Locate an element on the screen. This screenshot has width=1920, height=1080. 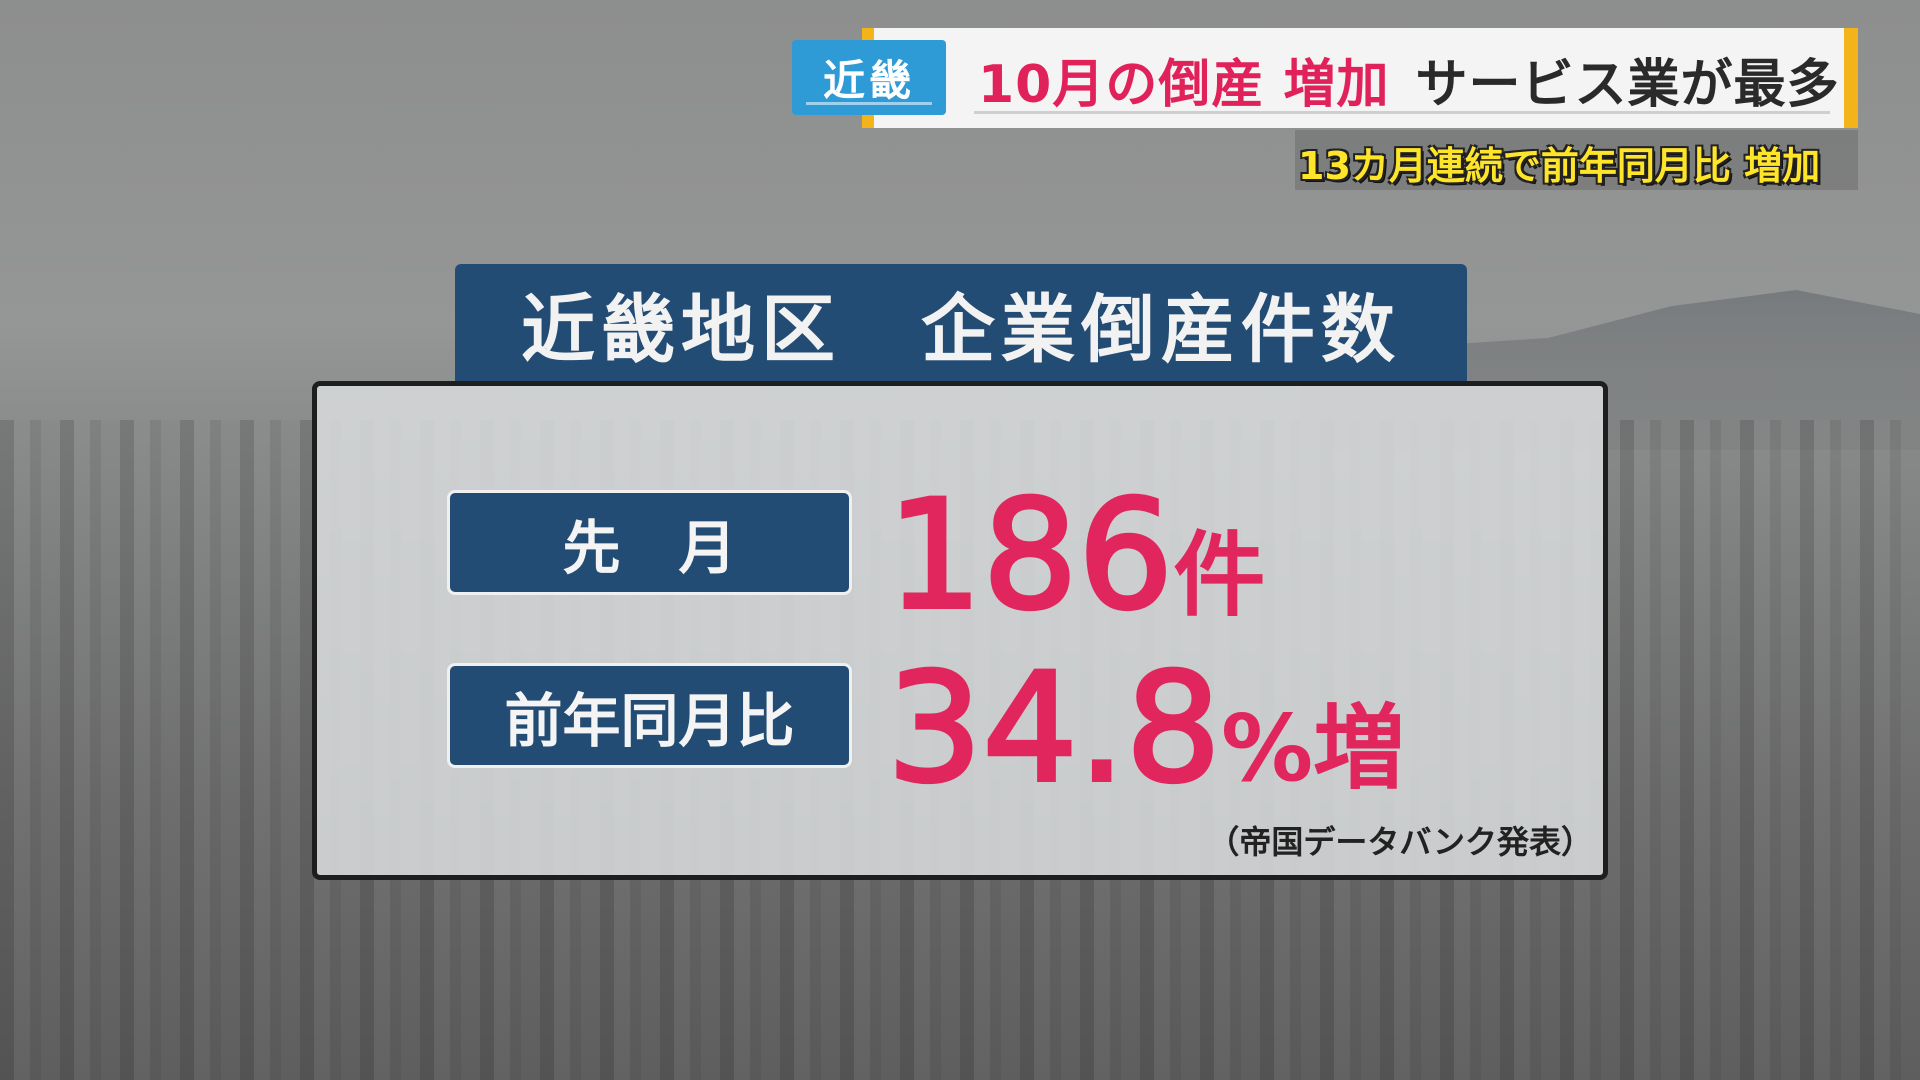
row-value-last-month: 186件 is located at coordinates (1075, 556).